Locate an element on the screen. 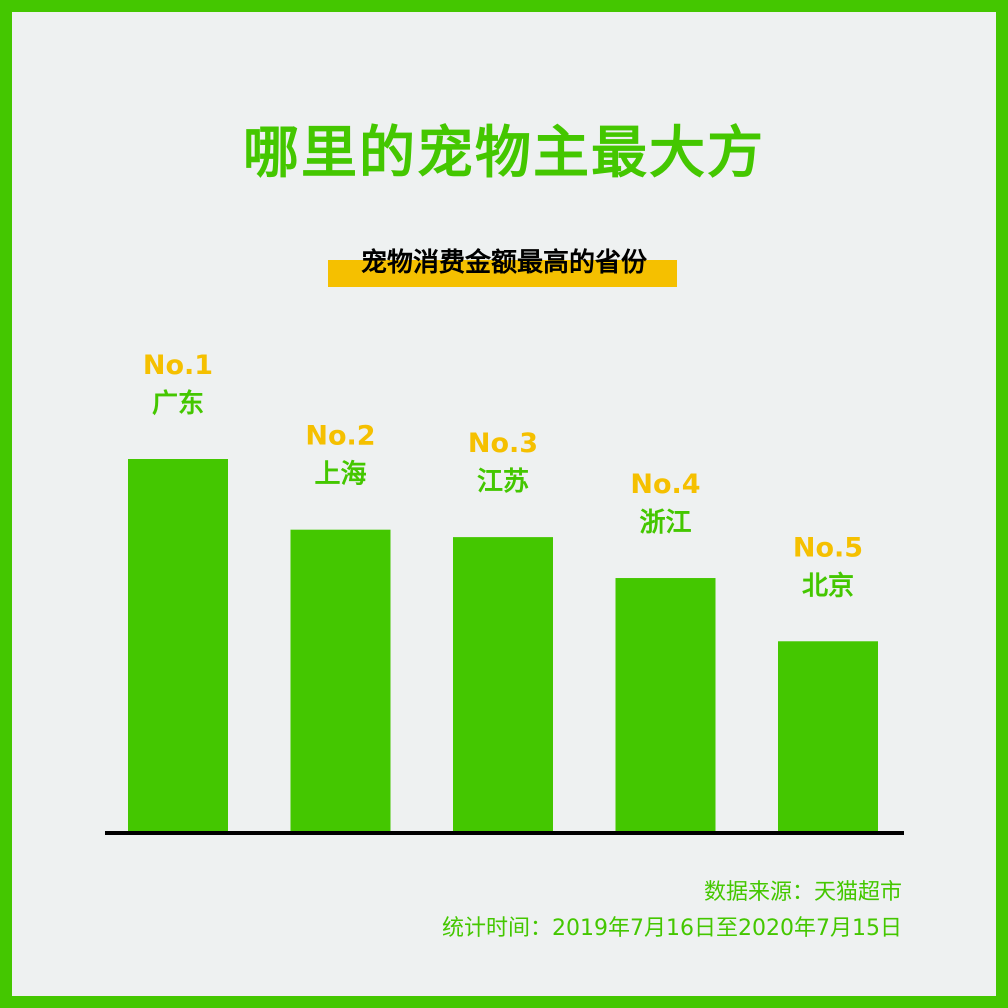 The image size is (1008, 1008). category-label-2: 上海 is located at coordinates (340, 475).